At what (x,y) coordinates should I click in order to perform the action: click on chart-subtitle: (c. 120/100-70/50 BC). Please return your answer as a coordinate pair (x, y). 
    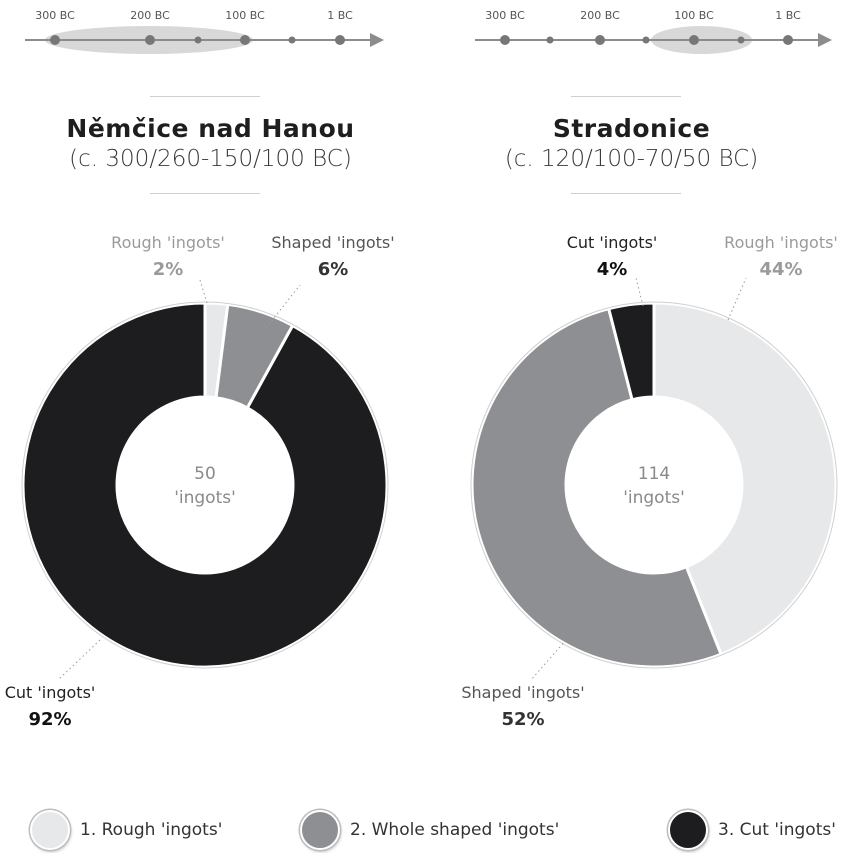
    Looking at the image, I should click on (631, 159).